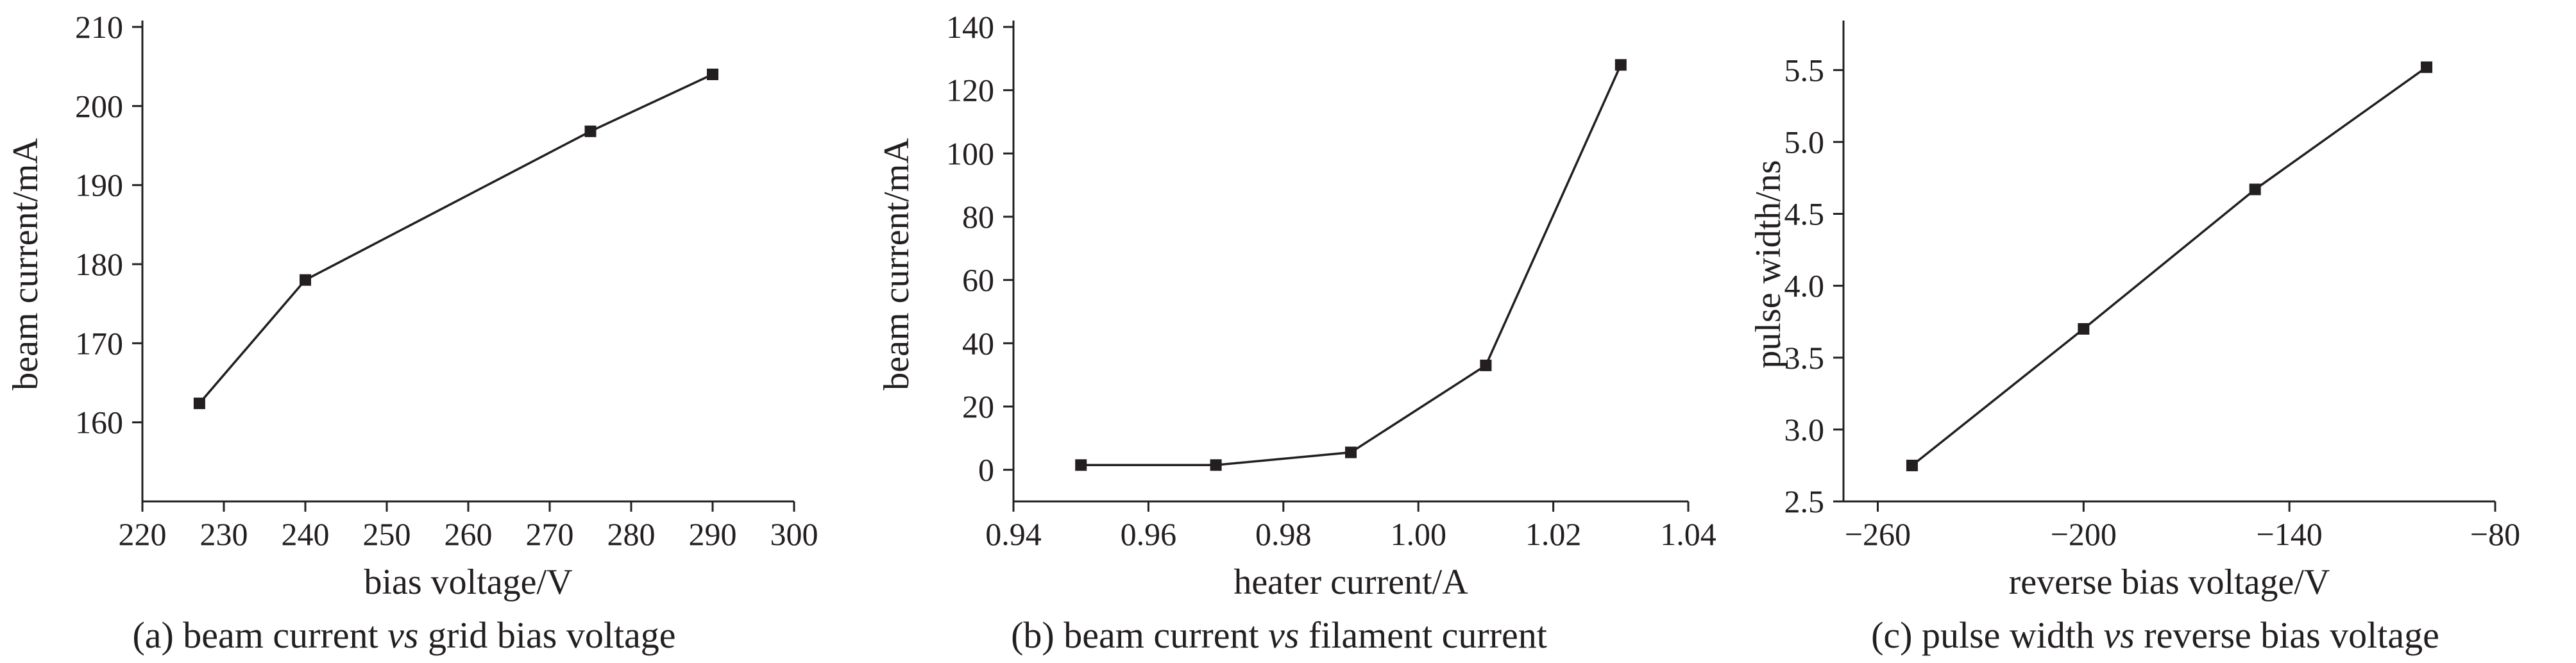 This screenshot has height=663, width=2576. Describe the element at coordinates (469, 534) in the screenshot. I see `x-tick-label: 260` at that location.